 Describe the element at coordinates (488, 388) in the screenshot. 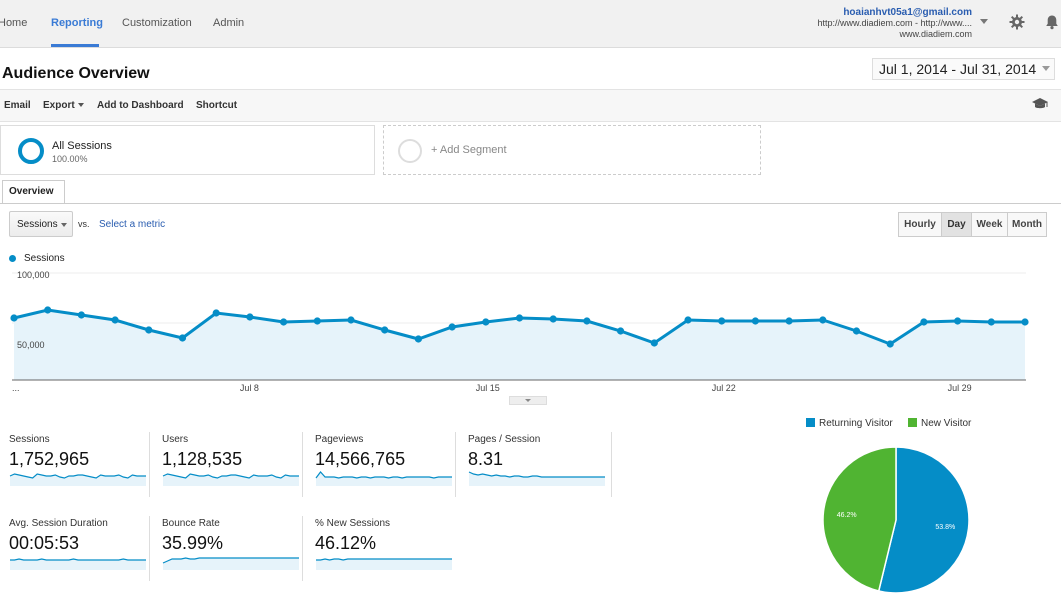

I see `x-tick-label-2: Jul 15` at that location.